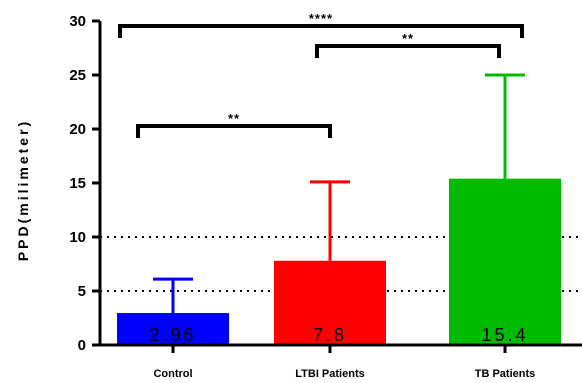  Describe the element at coordinates (23, 190) in the screenshot. I see `y-axis-title: PPD(milimeter)` at that location.